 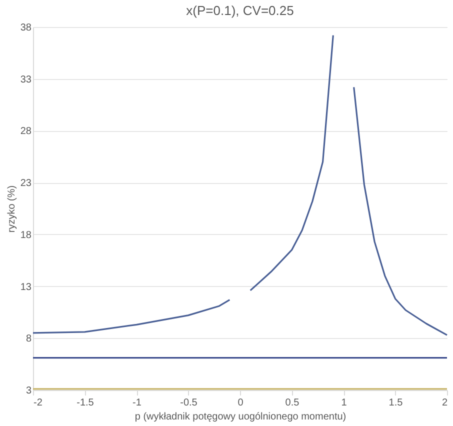 I want to click on x-tick-label: 1, so click(x=344, y=403).